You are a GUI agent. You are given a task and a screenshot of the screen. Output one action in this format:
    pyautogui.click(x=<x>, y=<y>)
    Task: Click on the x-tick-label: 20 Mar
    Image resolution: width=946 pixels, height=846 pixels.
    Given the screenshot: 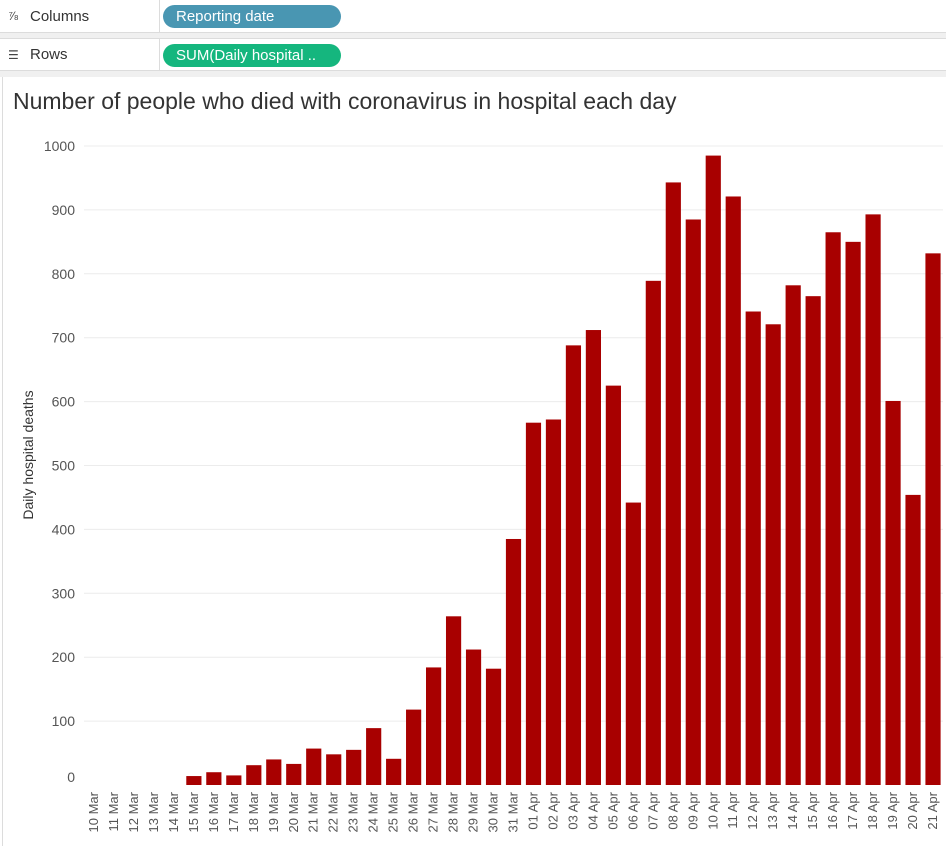 What is the action you would take?
    pyautogui.click(x=293, y=811)
    